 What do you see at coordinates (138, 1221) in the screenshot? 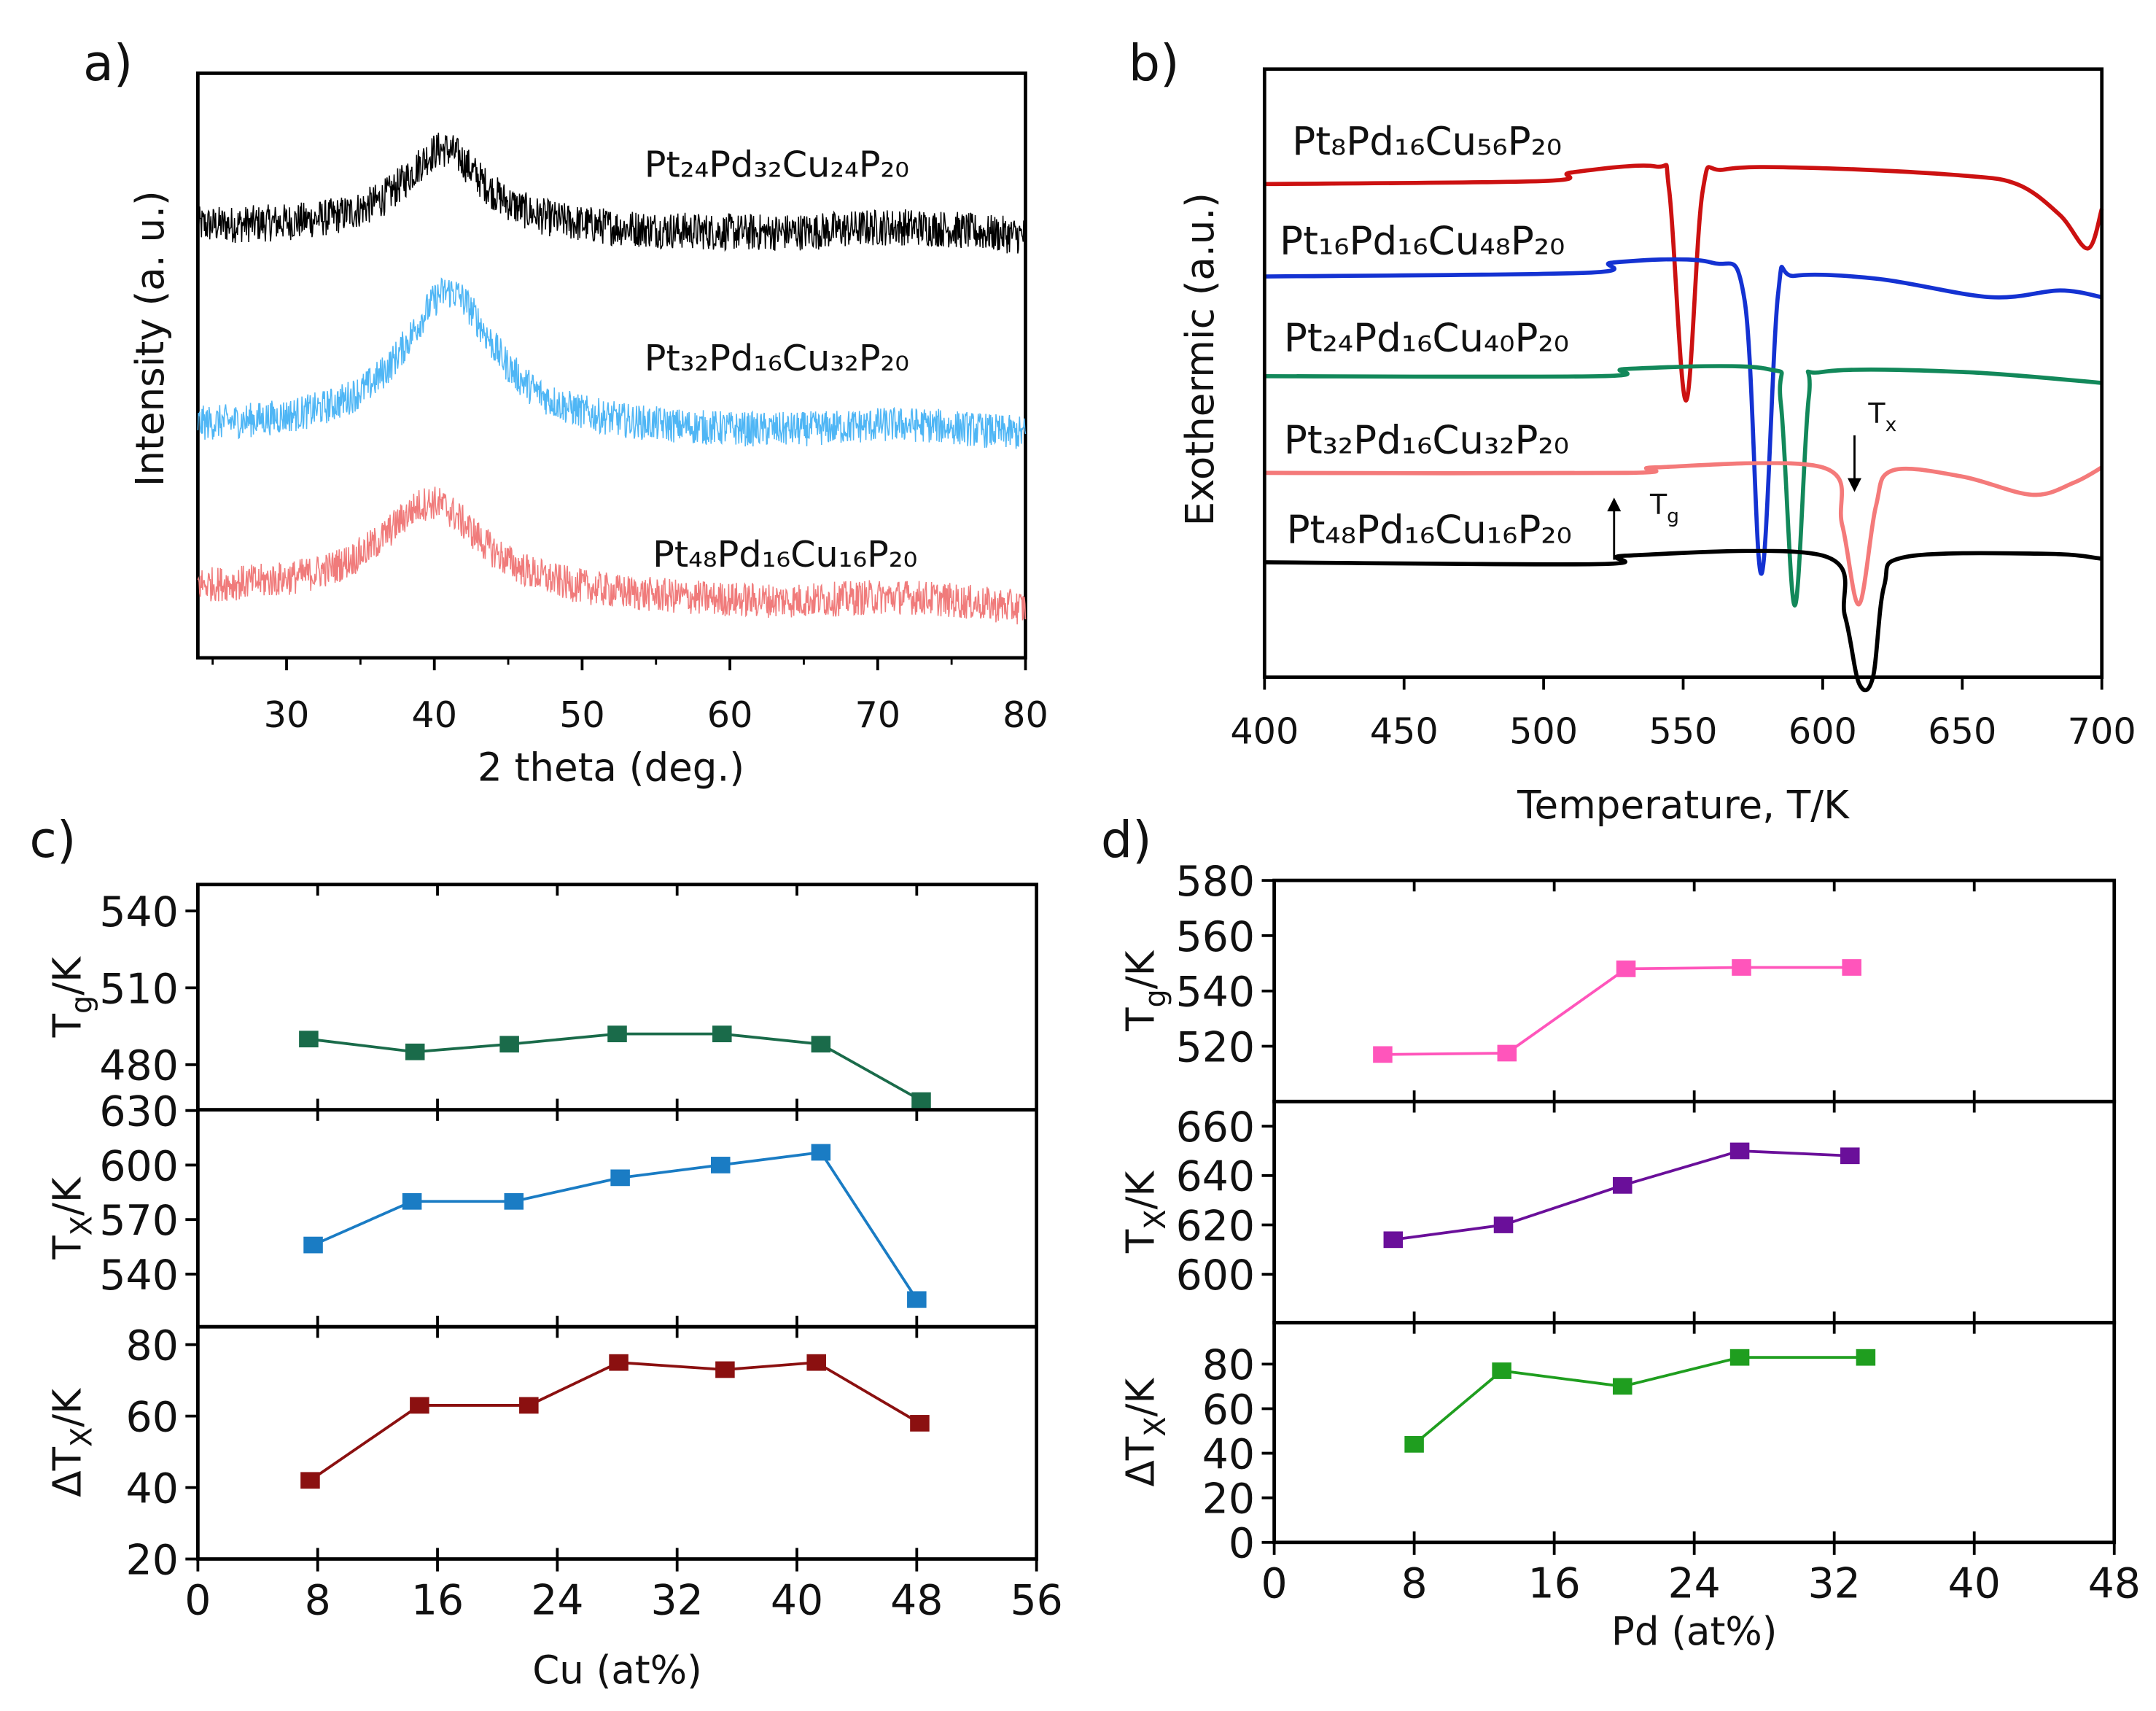
I see `y-tick-label: 570` at bounding box center [138, 1221].